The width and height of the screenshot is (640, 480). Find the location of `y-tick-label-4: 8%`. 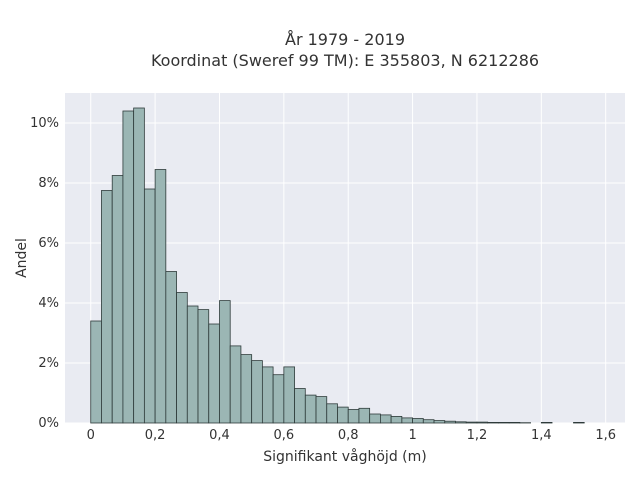

y-tick-label-4: 8% is located at coordinates (48, 183).